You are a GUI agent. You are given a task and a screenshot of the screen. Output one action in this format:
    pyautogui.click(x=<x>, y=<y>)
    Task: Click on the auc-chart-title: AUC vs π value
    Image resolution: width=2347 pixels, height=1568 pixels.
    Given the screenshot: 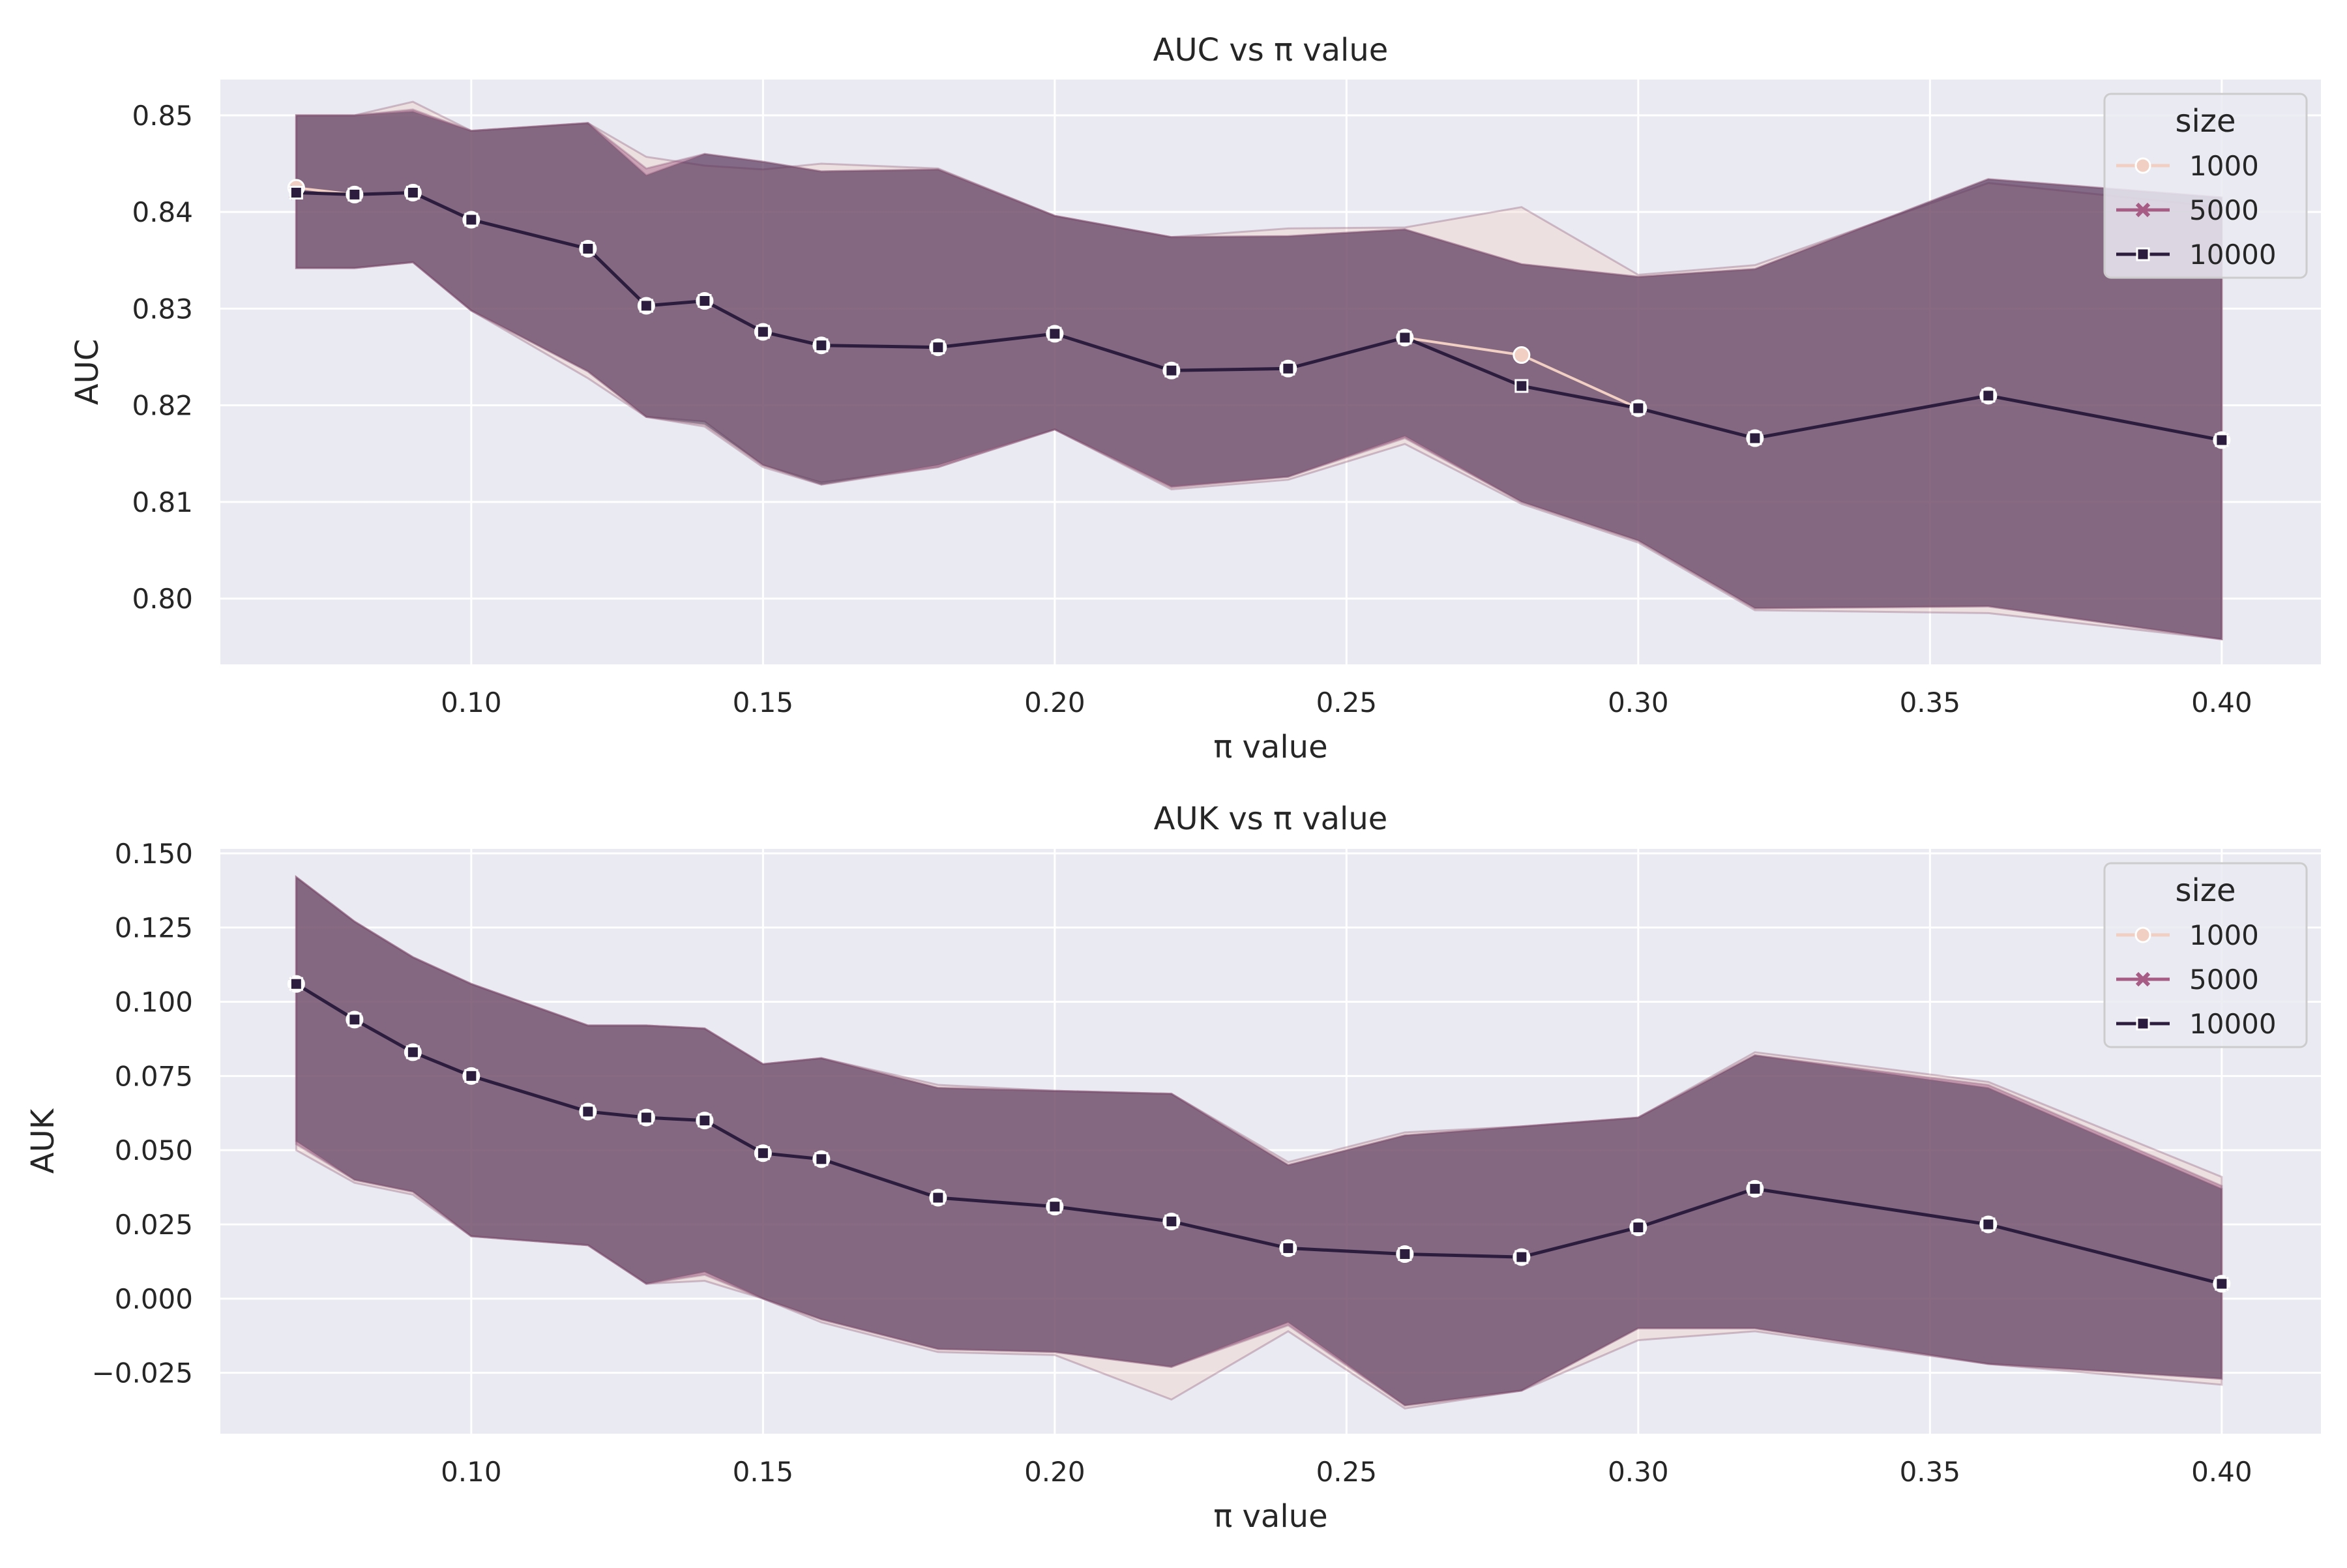 What is the action you would take?
    pyautogui.click(x=1271, y=50)
    